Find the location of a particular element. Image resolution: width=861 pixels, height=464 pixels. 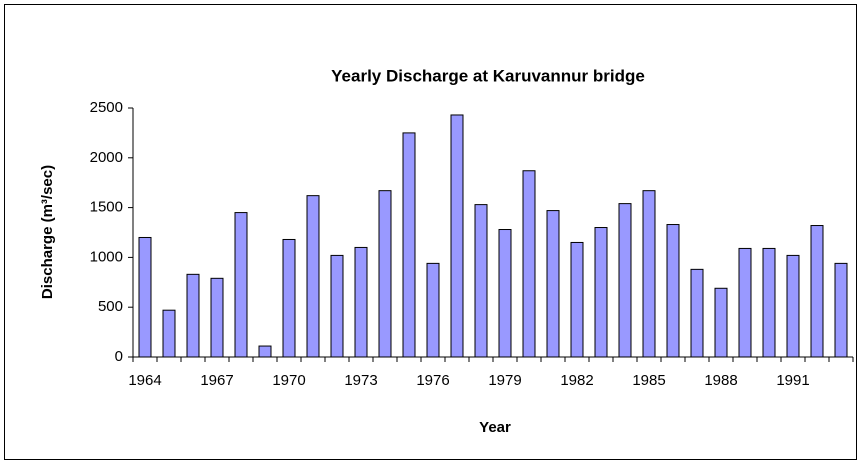

x-tick-label: 1982 is located at coordinates (576, 380).